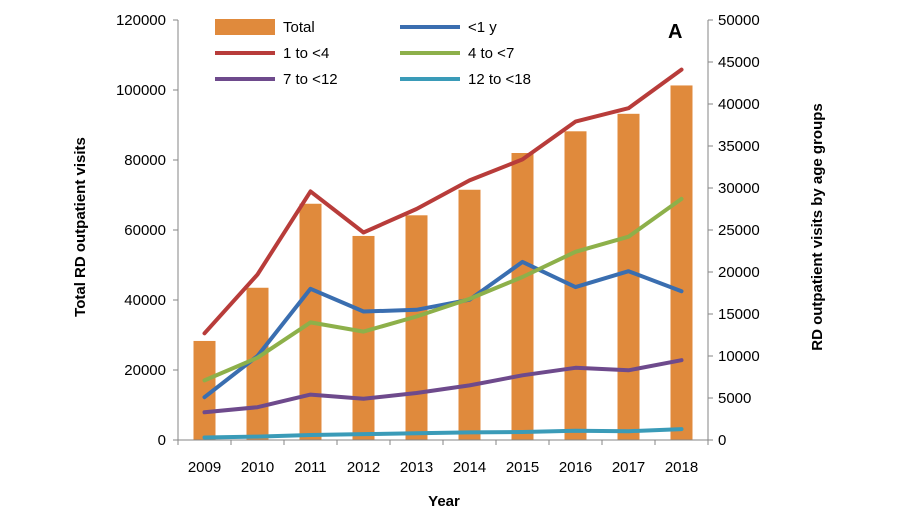 The height and width of the screenshot is (528, 900). Describe the element at coordinates (257, 467) in the screenshot. I see `x-tick-label: 2010` at that location.